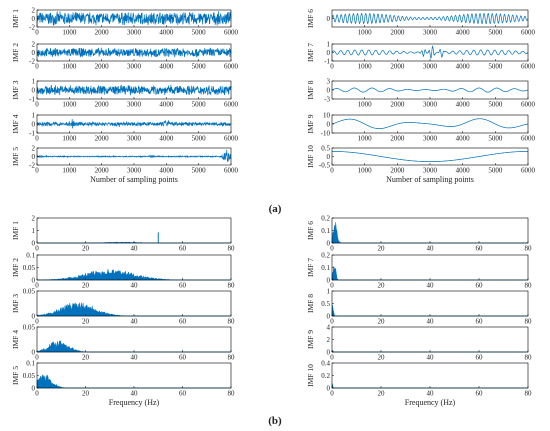 This screenshot has height=431, width=550. What do you see at coordinates (69, 33) in the screenshot?
I see `x-tick-label: 1000` at bounding box center [69, 33].